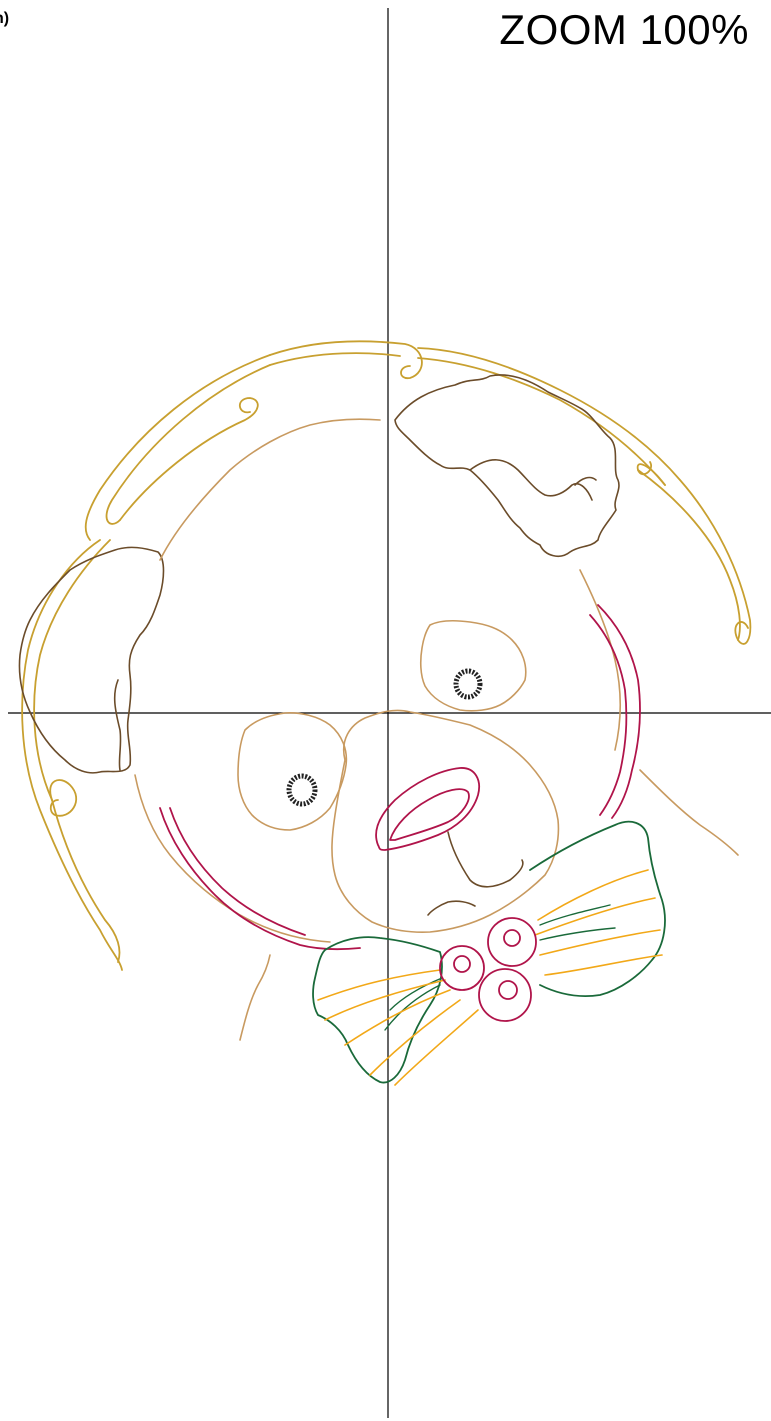  What do you see at coordinates (377, 1010) in the screenshot?
I see `bow-left-wing` at bounding box center [377, 1010].